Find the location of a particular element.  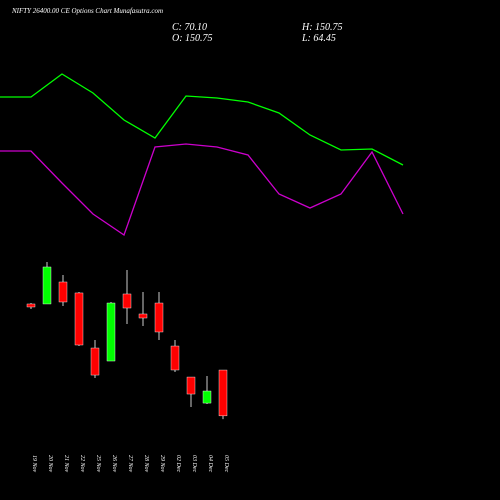

x-tick-label: 02 Dec is located at coordinates (178, 463).